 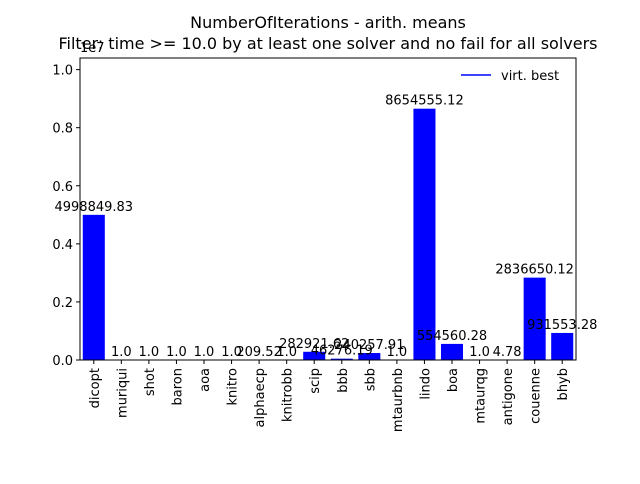 I want to click on x-tick-label-muriqui: muriqui, so click(x=122, y=393).